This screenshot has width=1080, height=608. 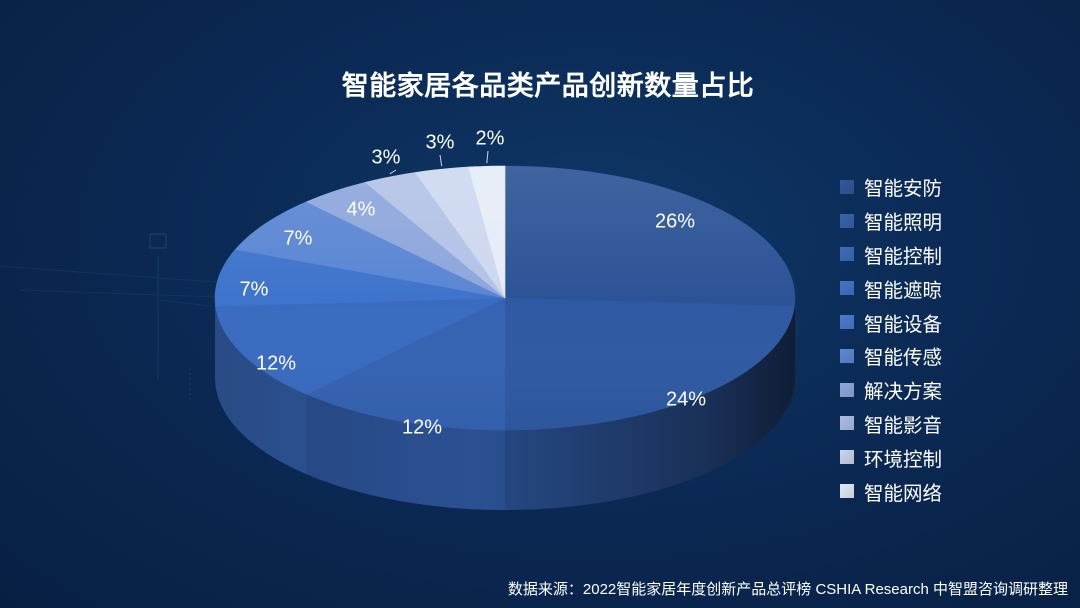 I want to click on legend-item-0: 智能安防, so click(x=891, y=187).